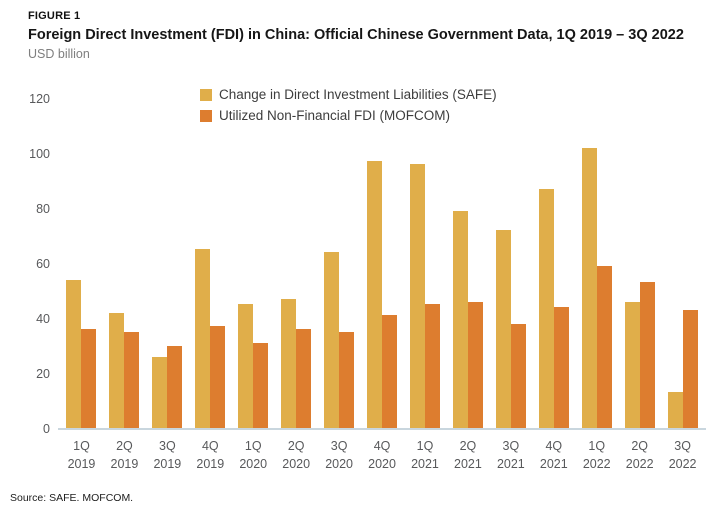  I want to click on x-tick-label: 2Q 2020, so click(296, 455).